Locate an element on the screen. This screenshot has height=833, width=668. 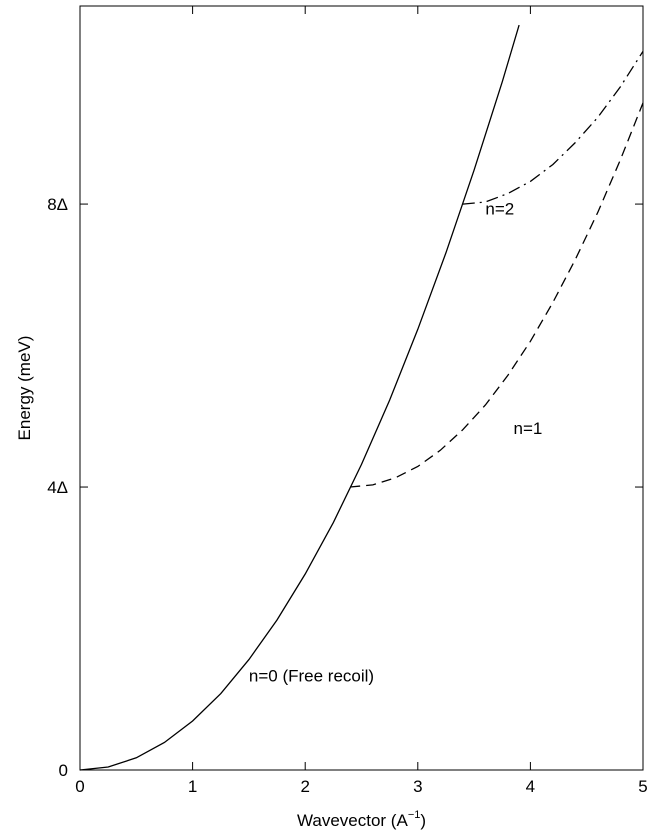
y-tick-label: 8Δ is located at coordinates (57, 204).